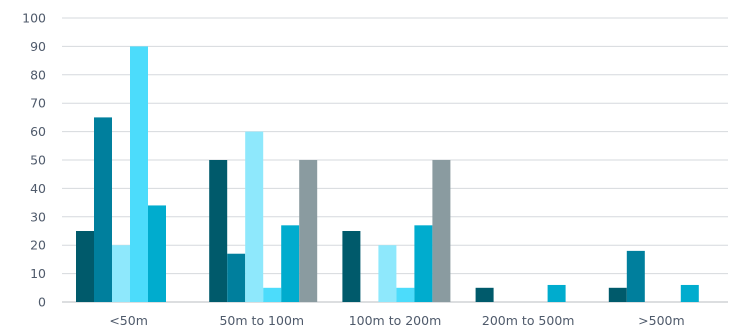 This screenshot has width=735, height=326. I want to click on y-tick-label: 70, so click(38, 103).